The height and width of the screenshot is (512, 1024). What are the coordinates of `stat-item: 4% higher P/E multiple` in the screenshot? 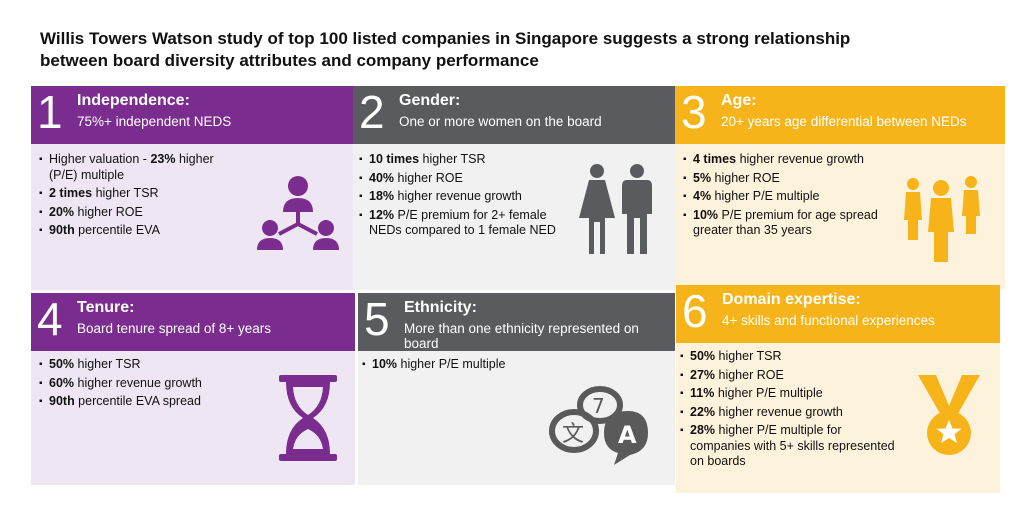 It's located at (783, 197).